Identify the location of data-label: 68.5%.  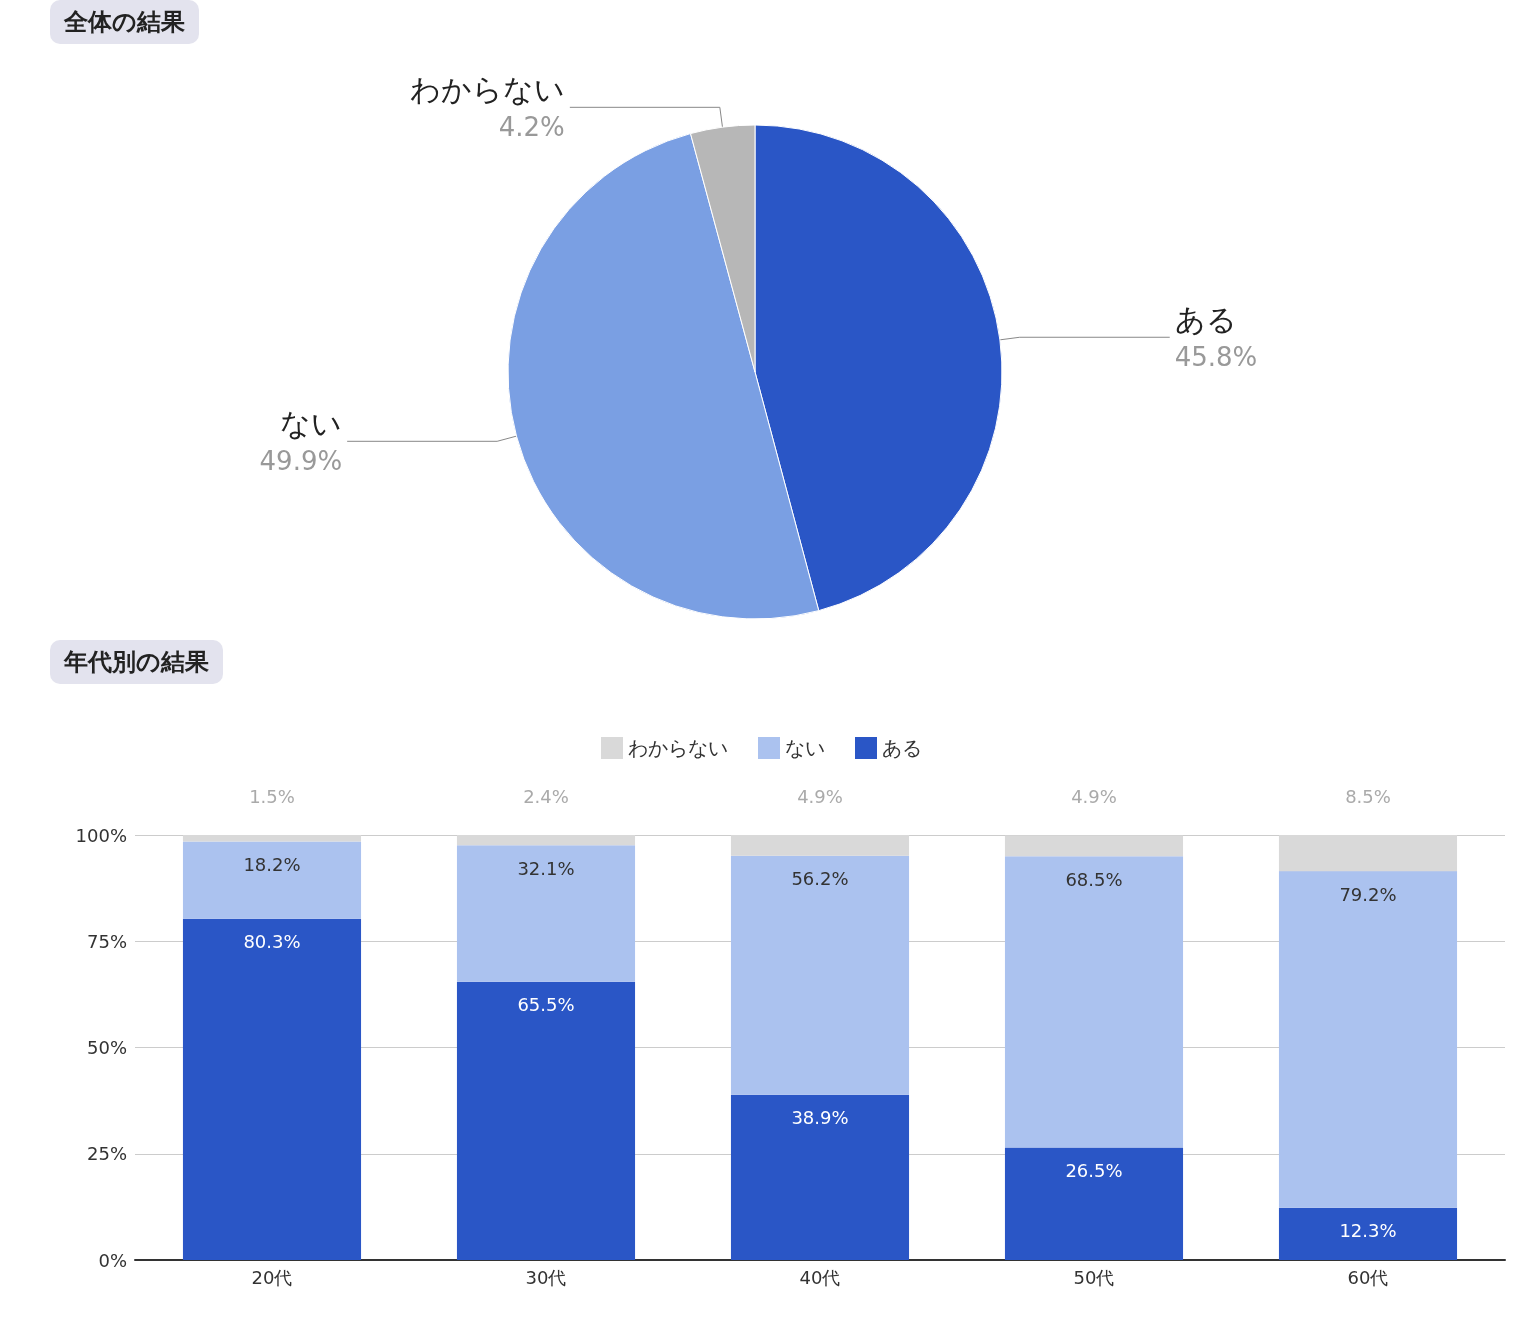
(1094, 879).